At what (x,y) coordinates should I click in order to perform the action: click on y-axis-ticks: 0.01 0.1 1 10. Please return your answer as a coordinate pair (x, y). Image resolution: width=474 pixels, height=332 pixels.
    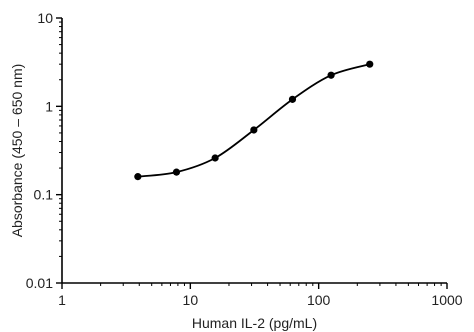
    Looking at the image, I should click on (44, 150).